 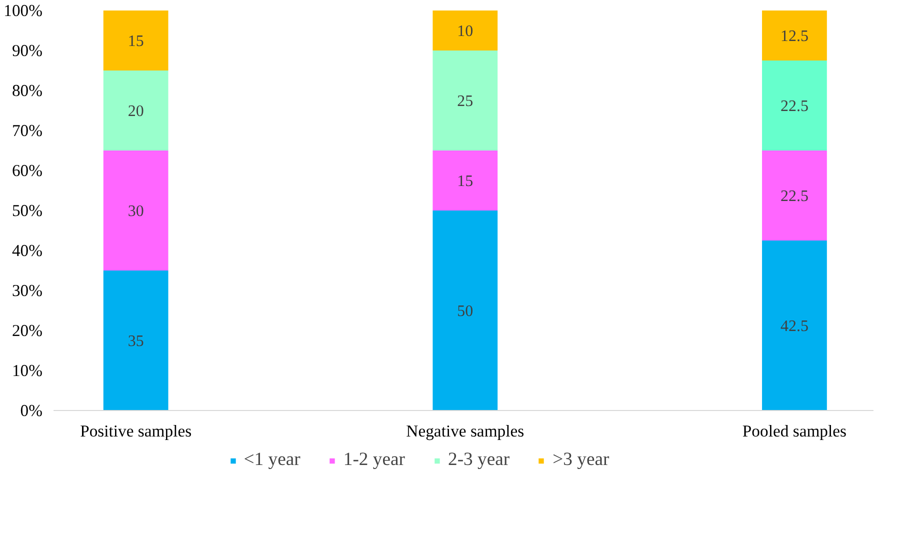 I want to click on data-label: 25, so click(x=465, y=101).